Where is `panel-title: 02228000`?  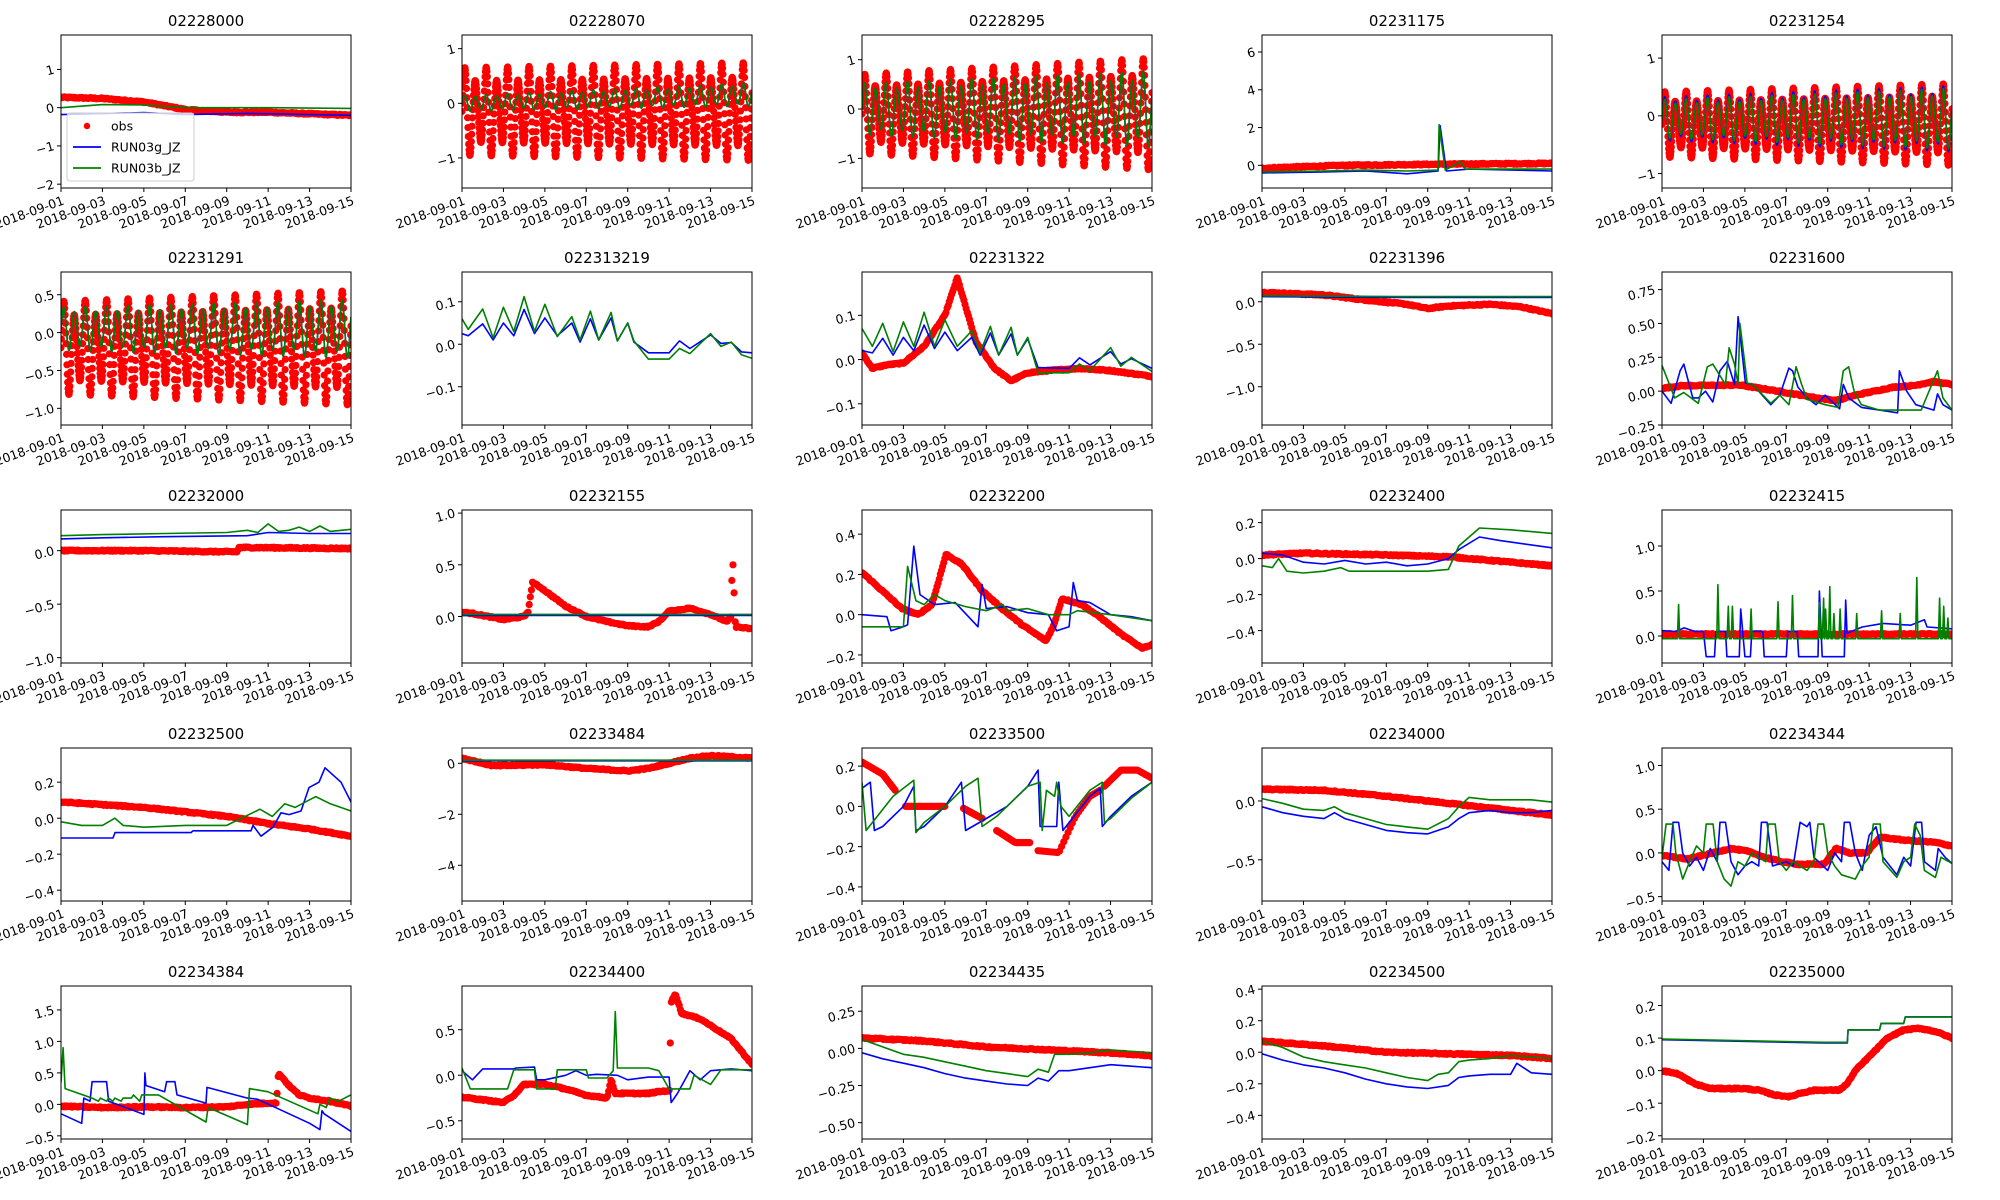
panel-title: 02228000 is located at coordinates (206, 21).